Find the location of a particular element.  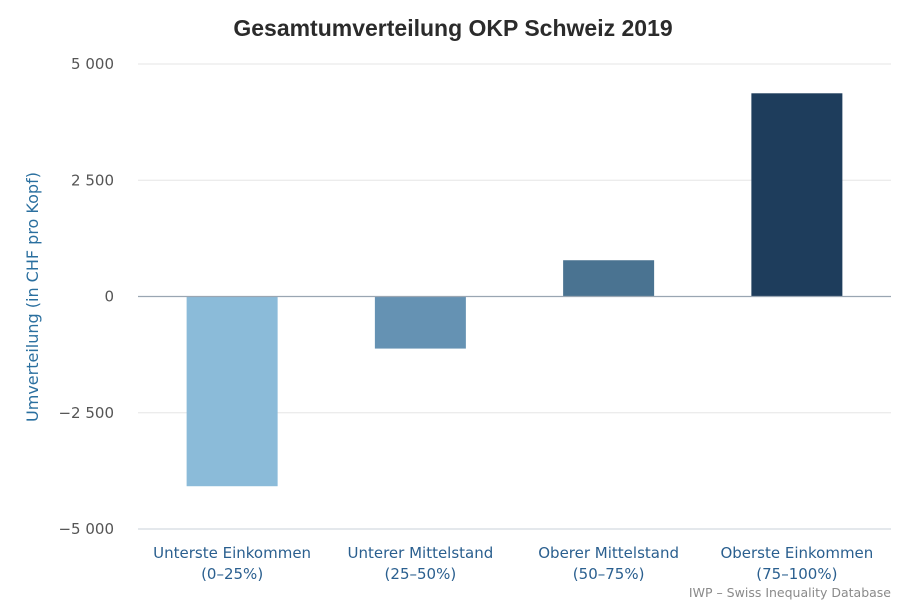

y-tick-label: 2 500 is located at coordinates (92, 180).